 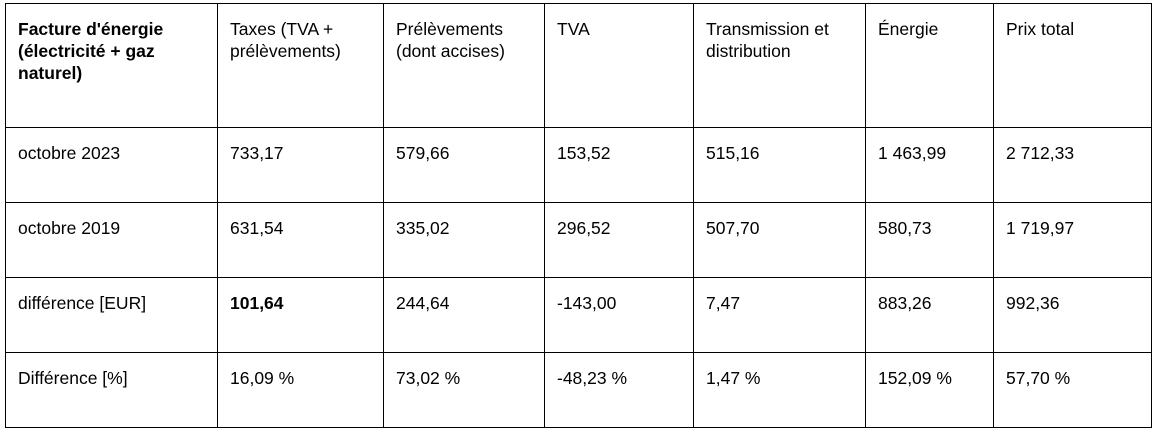 What do you see at coordinates (111, 165) in the screenshot?
I see `table-cell: octobre 2023` at bounding box center [111, 165].